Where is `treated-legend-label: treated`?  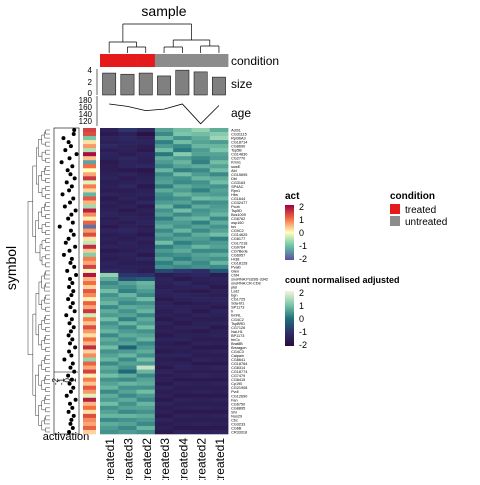 treated-legend-label: treated is located at coordinates (420, 210).